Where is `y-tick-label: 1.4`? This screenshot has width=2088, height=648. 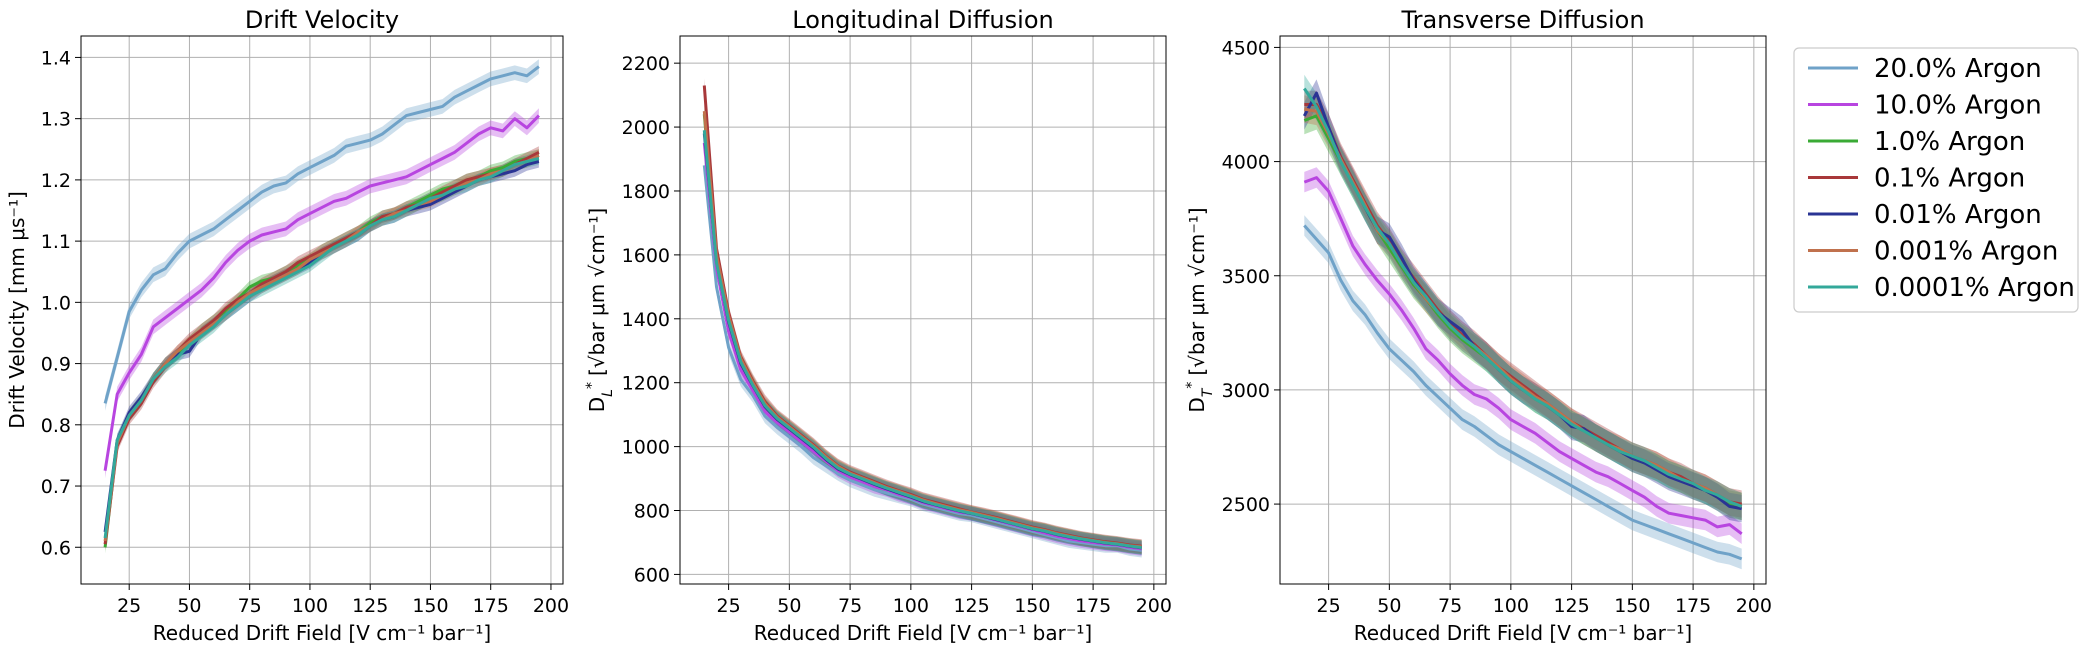
y-tick-label: 1.4 is located at coordinates (56, 58).